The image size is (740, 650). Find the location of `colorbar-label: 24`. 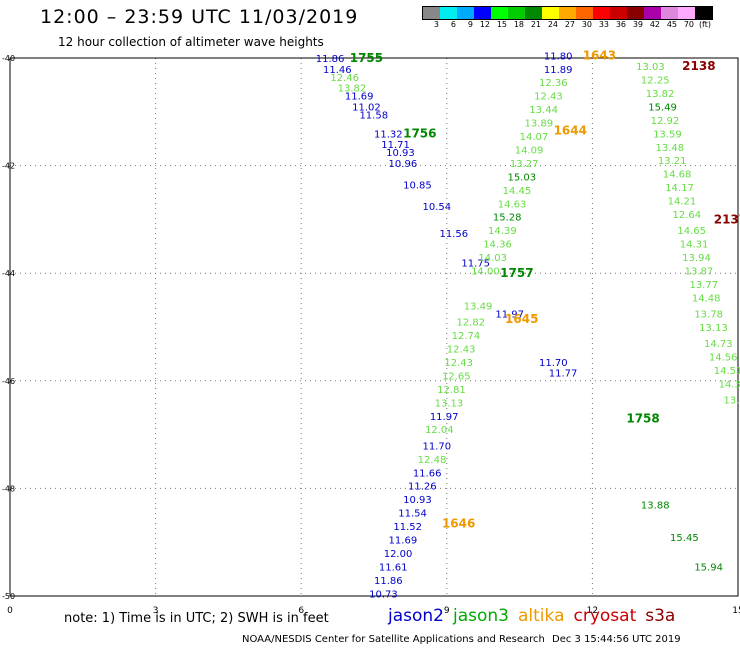

colorbar-label: 24 is located at coordinates (552, 24).